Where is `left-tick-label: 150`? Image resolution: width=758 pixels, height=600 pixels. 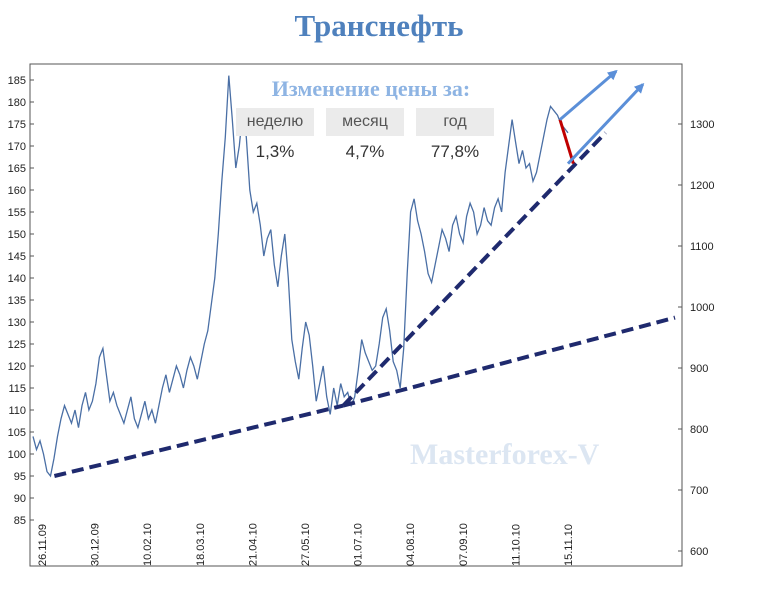 left-tick-label: 150 is located at coordinates (17, 235).